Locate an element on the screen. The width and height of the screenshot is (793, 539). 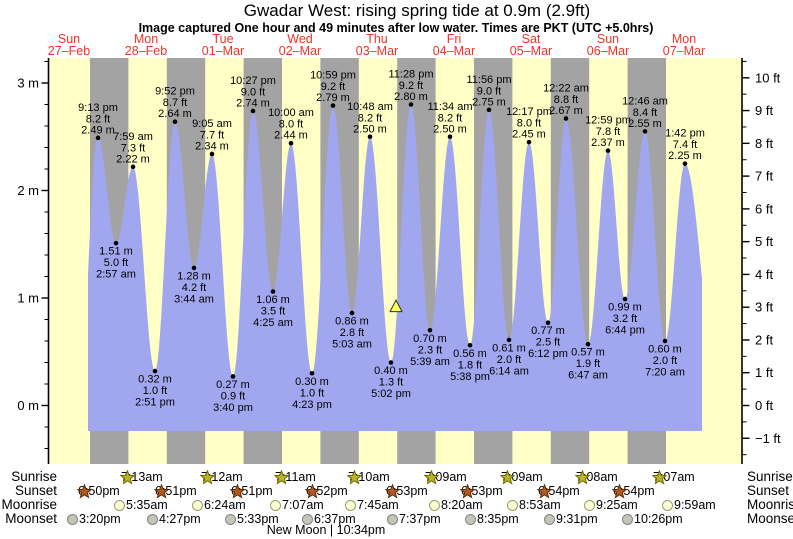
sunset-time: 6:54pm is located at coordinates (559, 491).